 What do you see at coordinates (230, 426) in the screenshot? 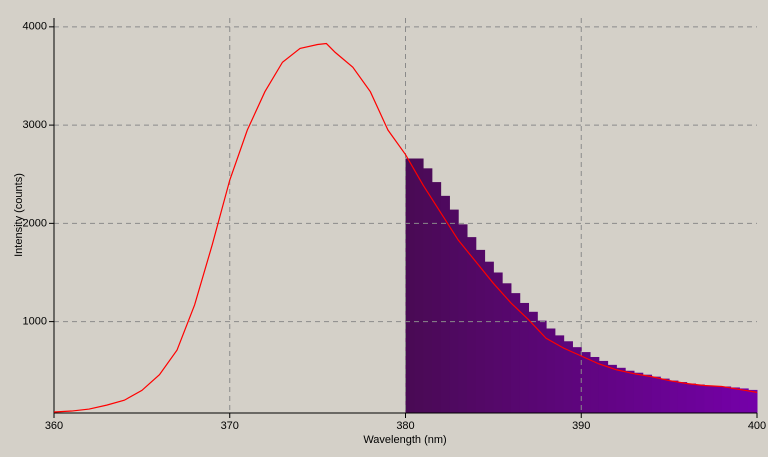
I see `x-tick-label: 370` at bounding box center [230, 426].